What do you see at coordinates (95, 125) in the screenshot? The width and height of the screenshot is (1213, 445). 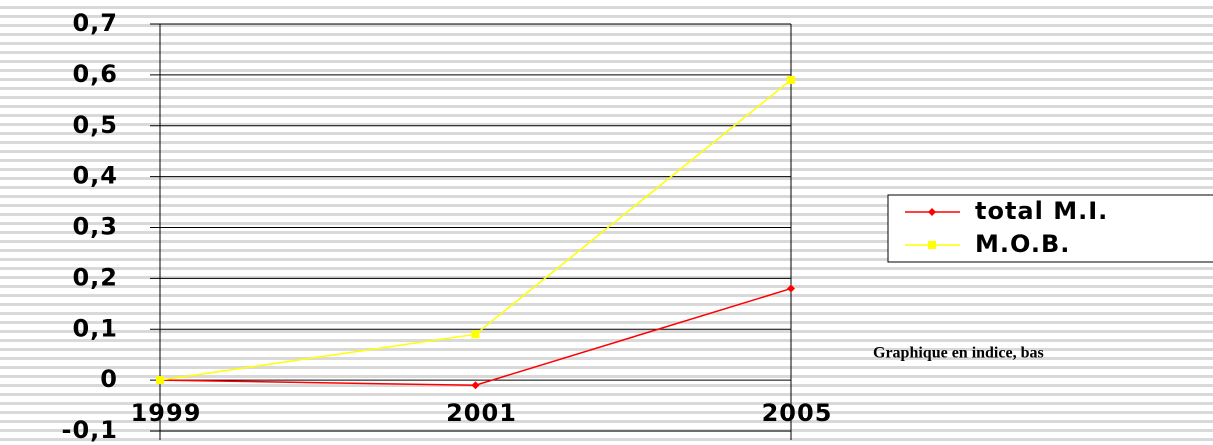 I see `y-tick-label: 0,5` at bounding box center [95, 125].